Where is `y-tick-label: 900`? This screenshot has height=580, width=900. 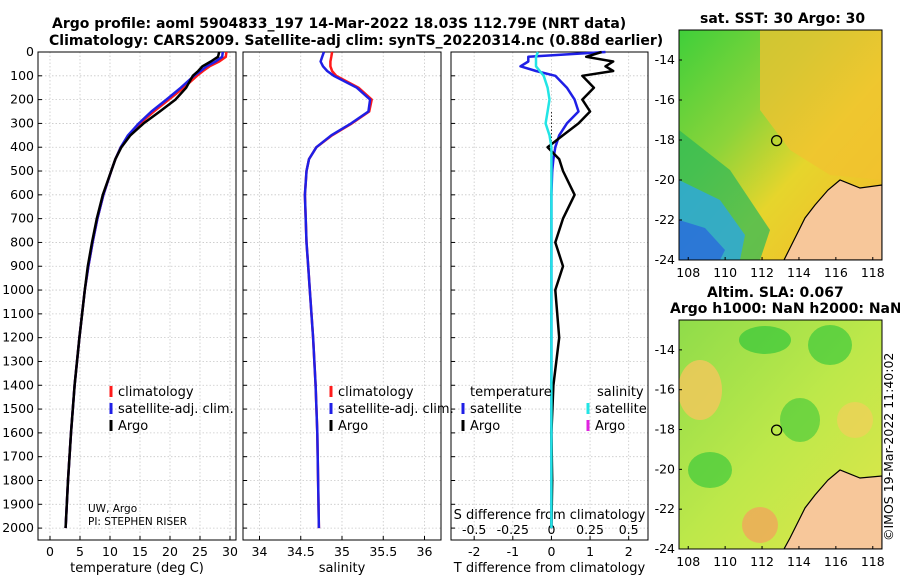 y-tick-label: 900 is located at coordinates (22, 265).